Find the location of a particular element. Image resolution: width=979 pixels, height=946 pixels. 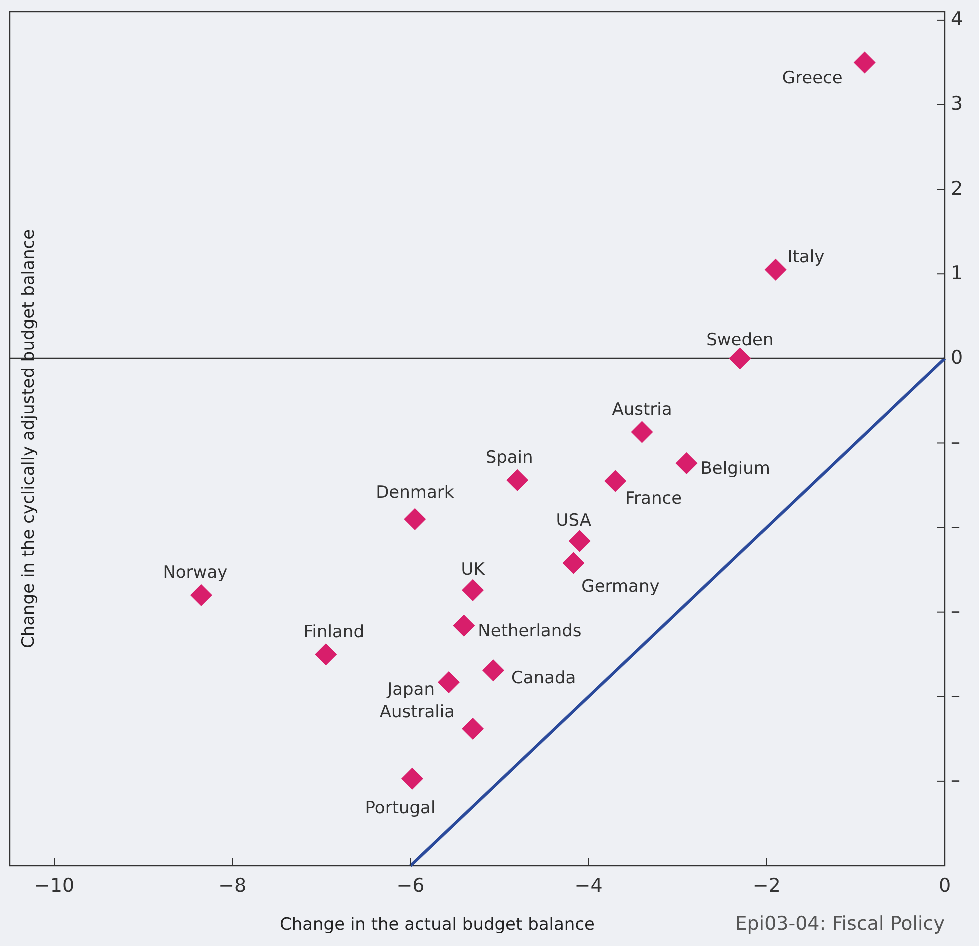

x-tick-label: −8 is located at coordinates (232, 886).